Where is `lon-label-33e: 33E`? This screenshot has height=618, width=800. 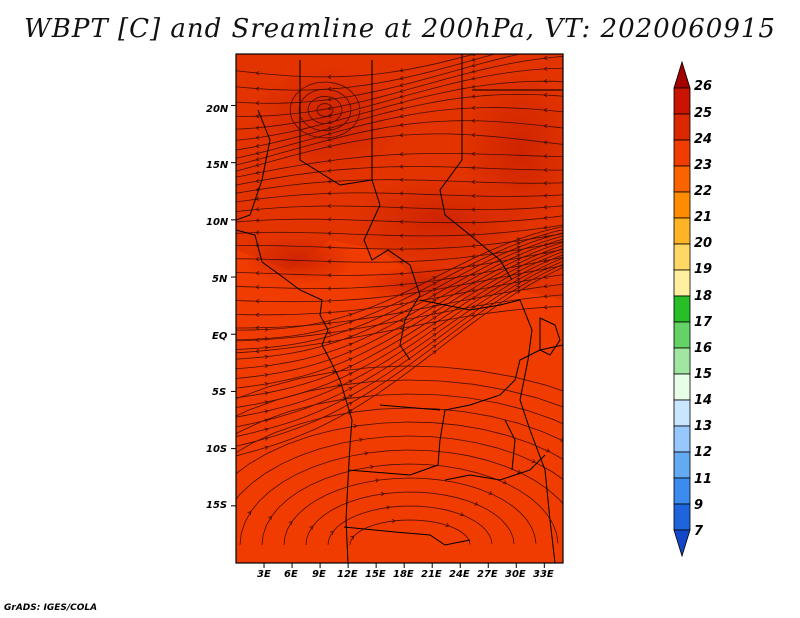
lon-label-33e: 33E is located at coordinates (543, 574).